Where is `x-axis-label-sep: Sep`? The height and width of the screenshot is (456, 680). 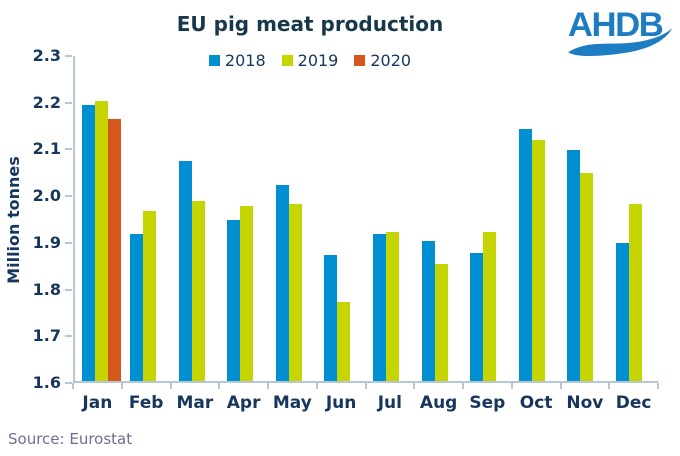 x-axis-label-sep: Sep is located at coordinates (487, 403).